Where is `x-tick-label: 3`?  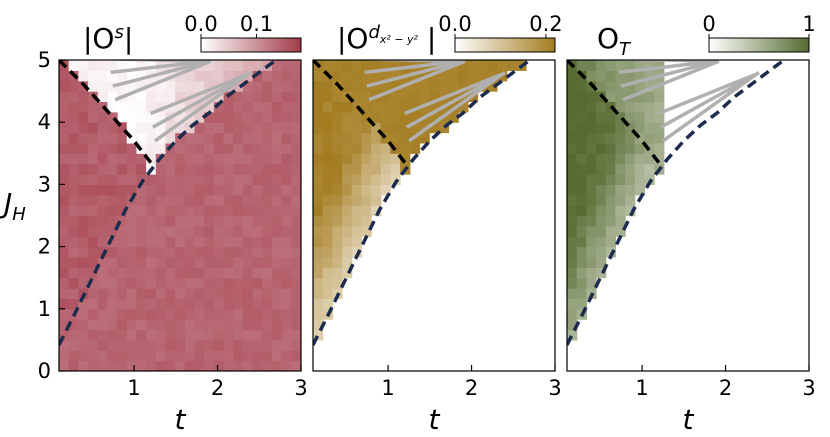 x-tick-label: 3 is located at coordinates (808, 388).